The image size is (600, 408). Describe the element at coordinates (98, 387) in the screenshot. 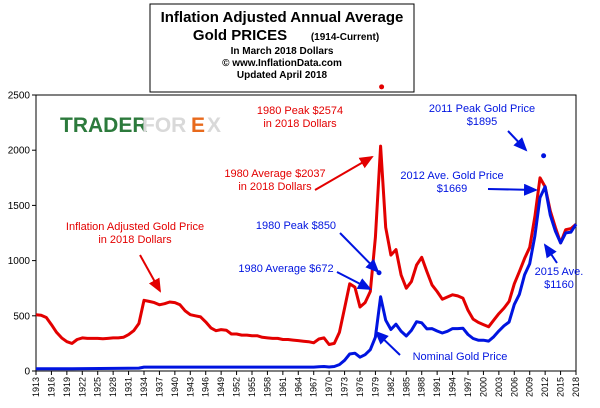

I see `x-tick-label: 1925` at that location.